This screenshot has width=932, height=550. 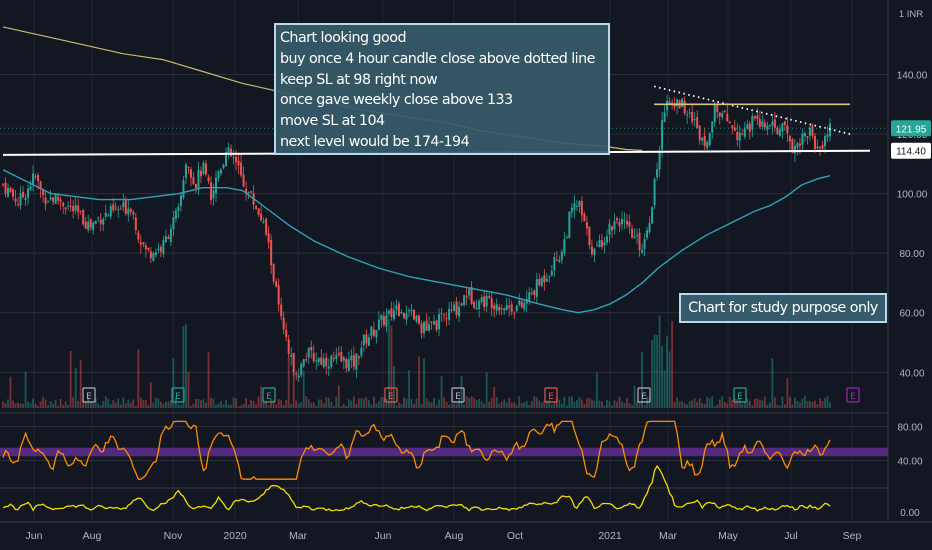 I want to click on time-tick-label: 2021, so click(x=610, y=536).